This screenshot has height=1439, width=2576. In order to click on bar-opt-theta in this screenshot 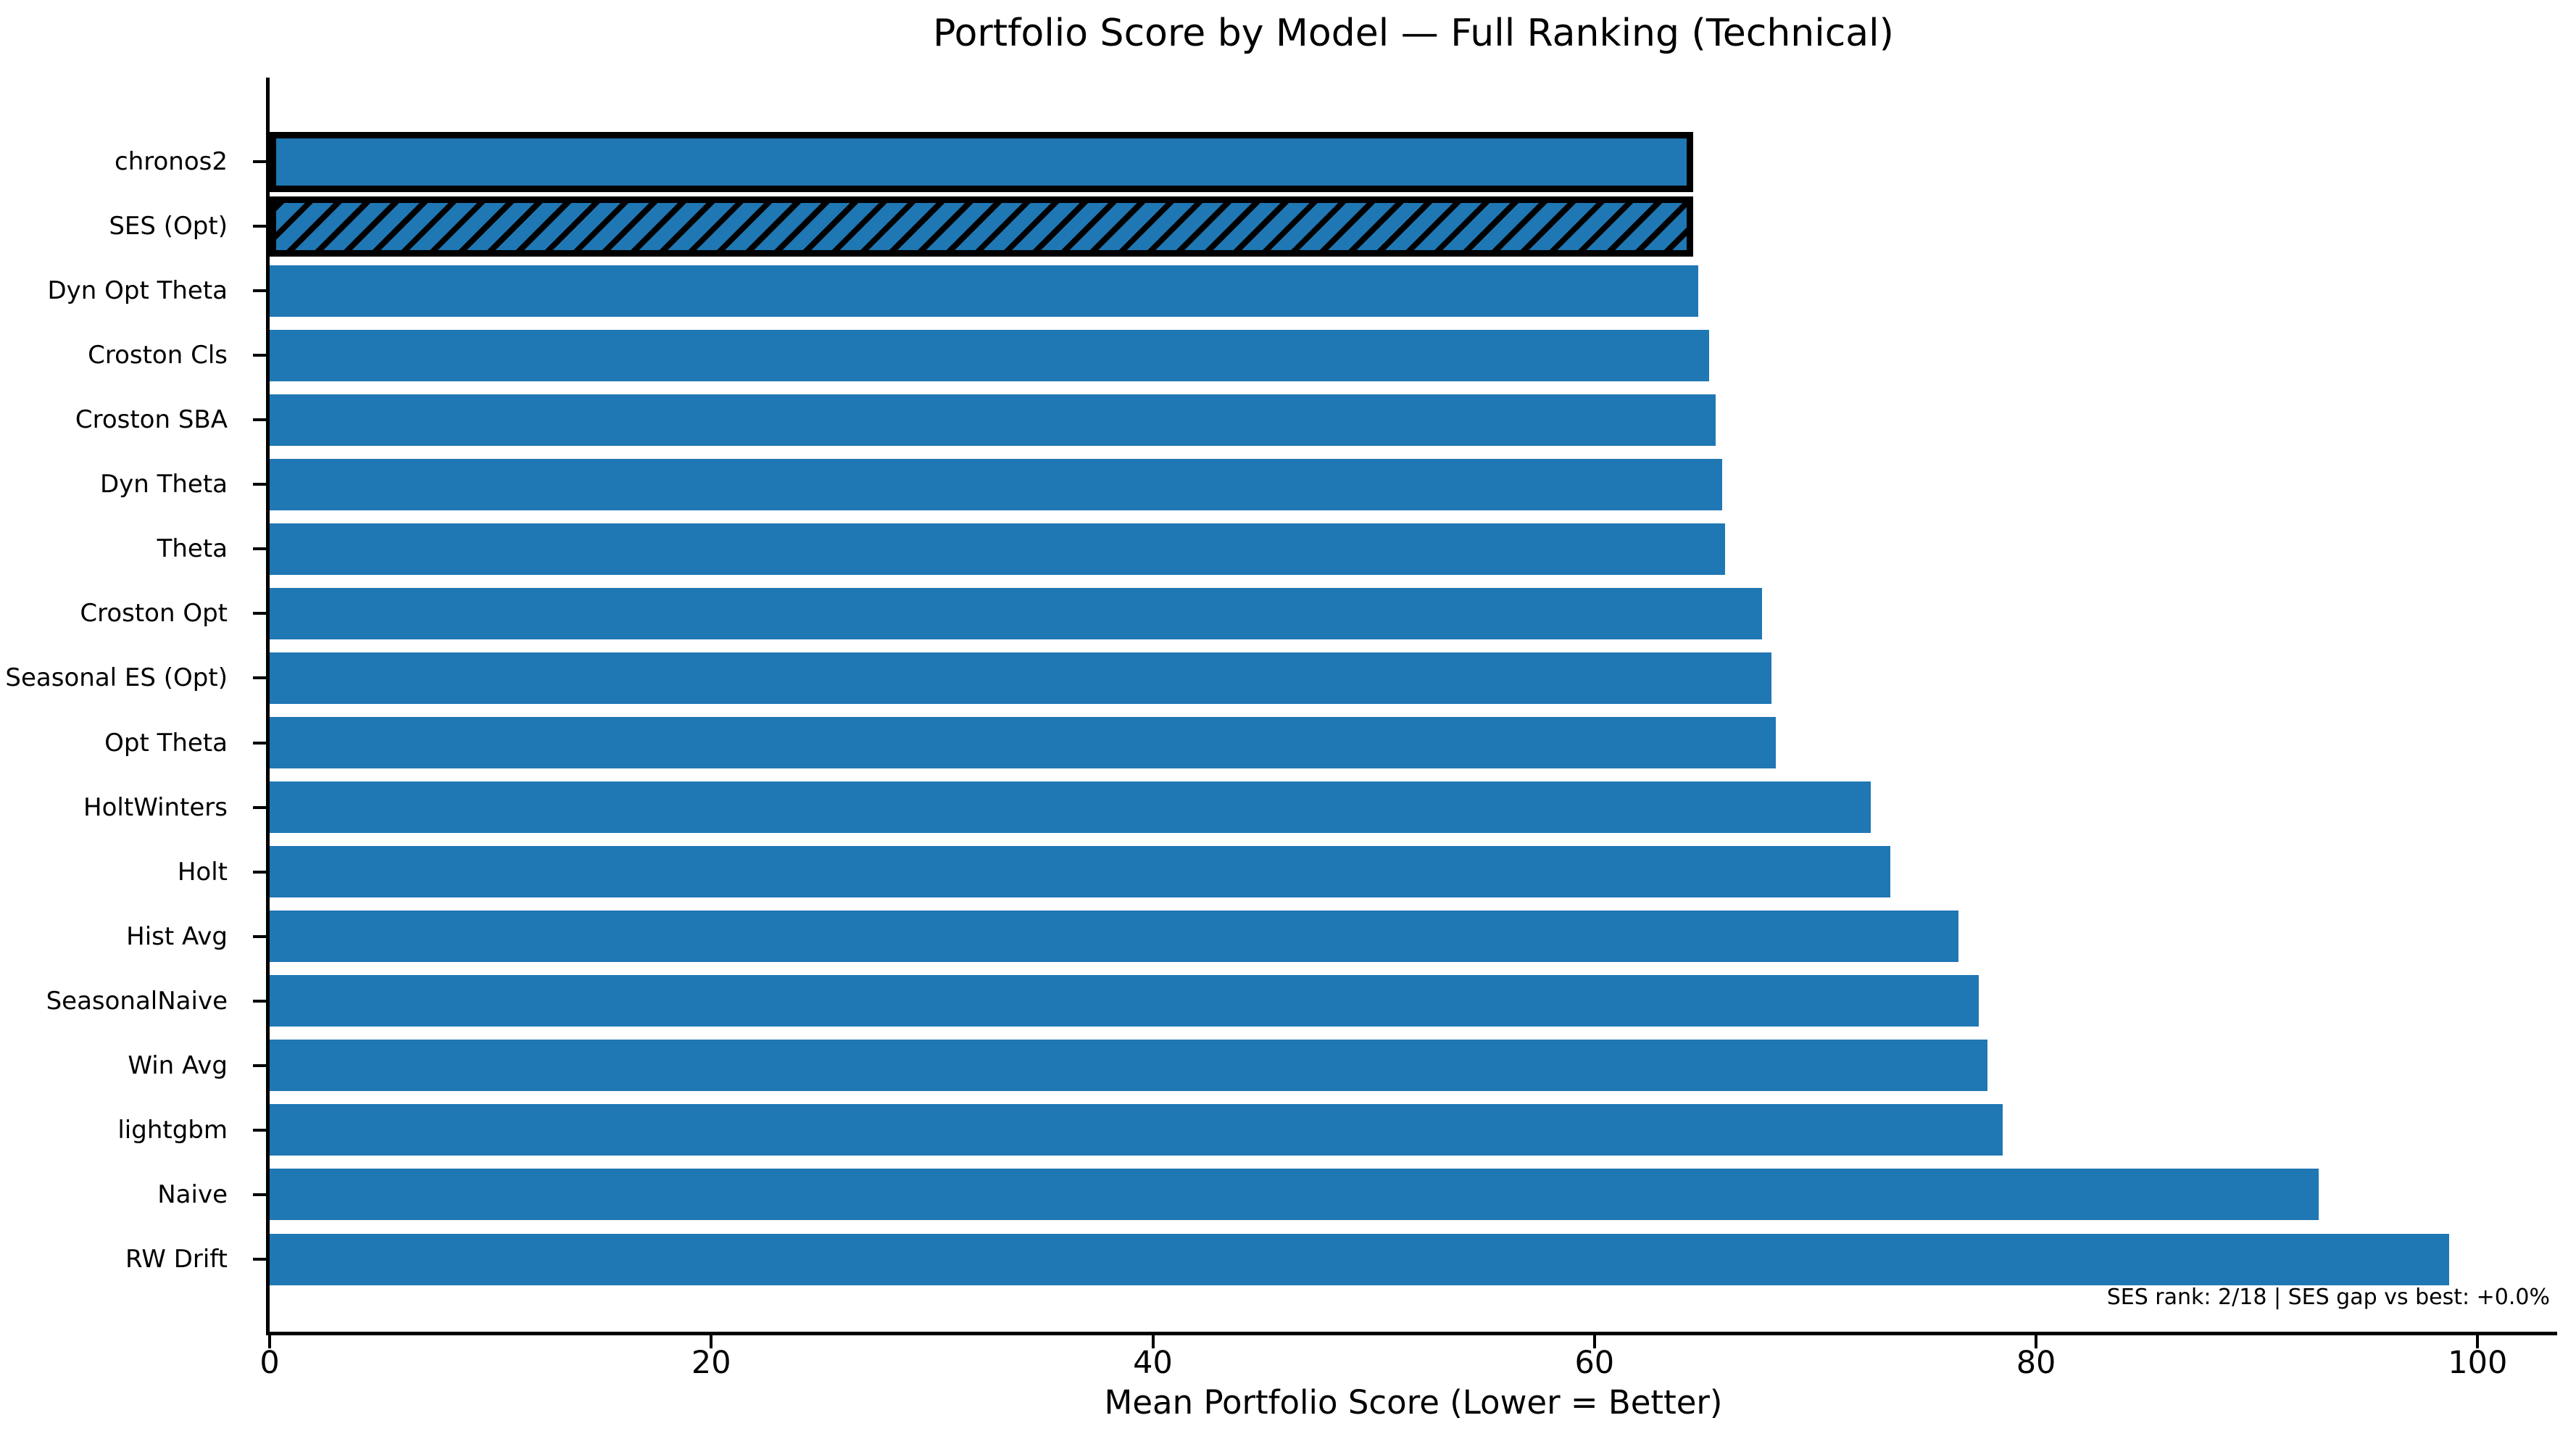, I will do `click(1023, 743)`.